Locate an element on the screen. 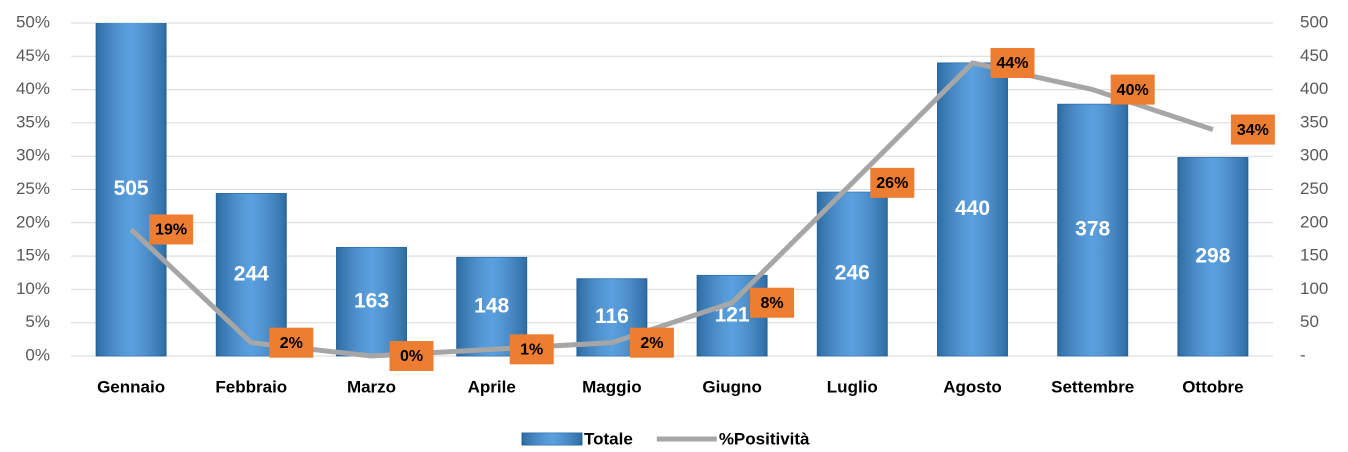  bar-label: 246 is located at coordinates (852, 273).